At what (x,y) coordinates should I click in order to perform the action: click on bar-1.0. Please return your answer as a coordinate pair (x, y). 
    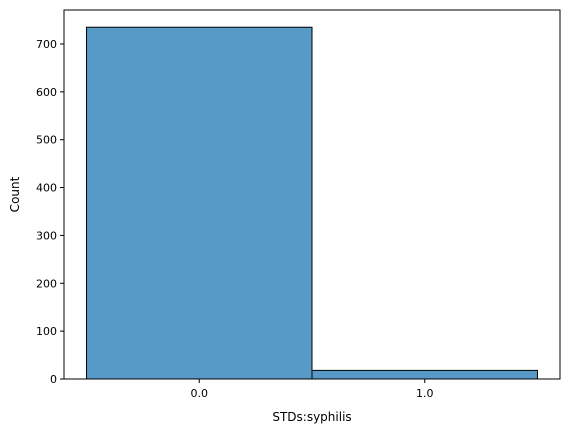
    Looking at the image, I should click on (424, 374).